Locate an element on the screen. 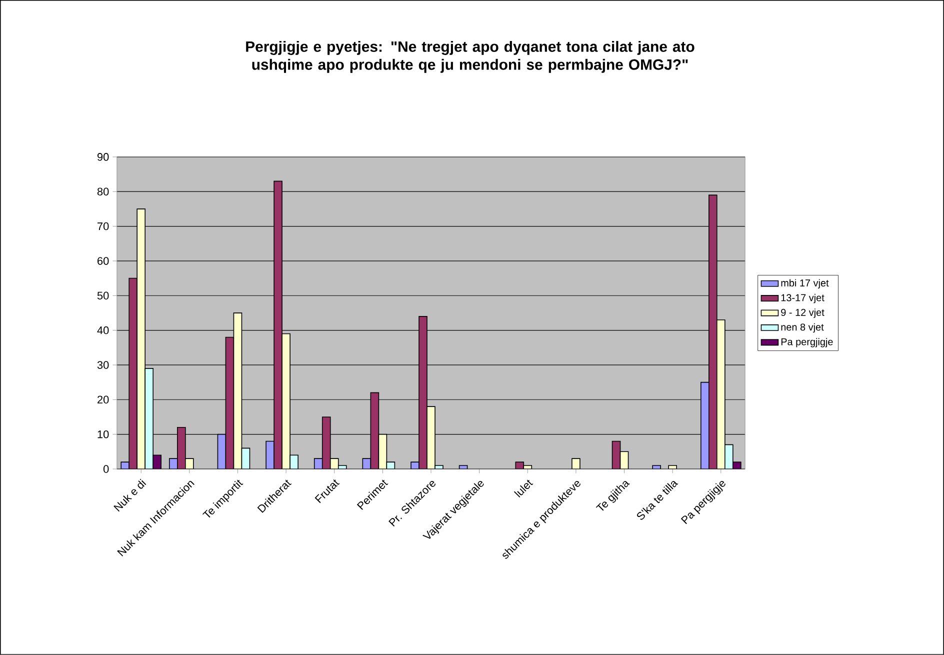  x-tick-label: lulet is located at coordinates (524, 489).